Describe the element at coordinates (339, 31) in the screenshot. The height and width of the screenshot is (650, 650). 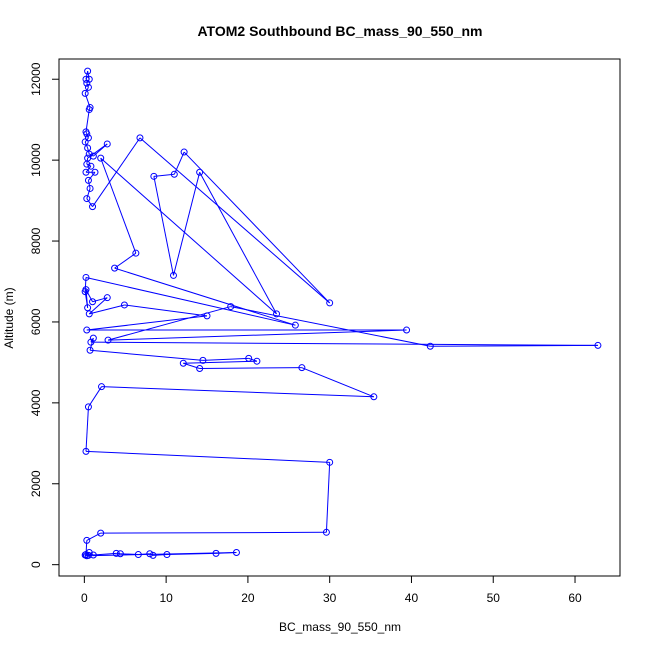
I see `chart-title: ATOM2 Southbound BC_mass_90_550_nm` at that location.